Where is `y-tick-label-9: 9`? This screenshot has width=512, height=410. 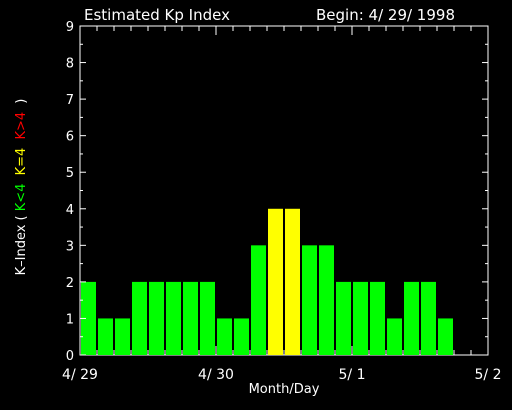 y-tick-label-9: 9 is located at coordinates (70, 27).